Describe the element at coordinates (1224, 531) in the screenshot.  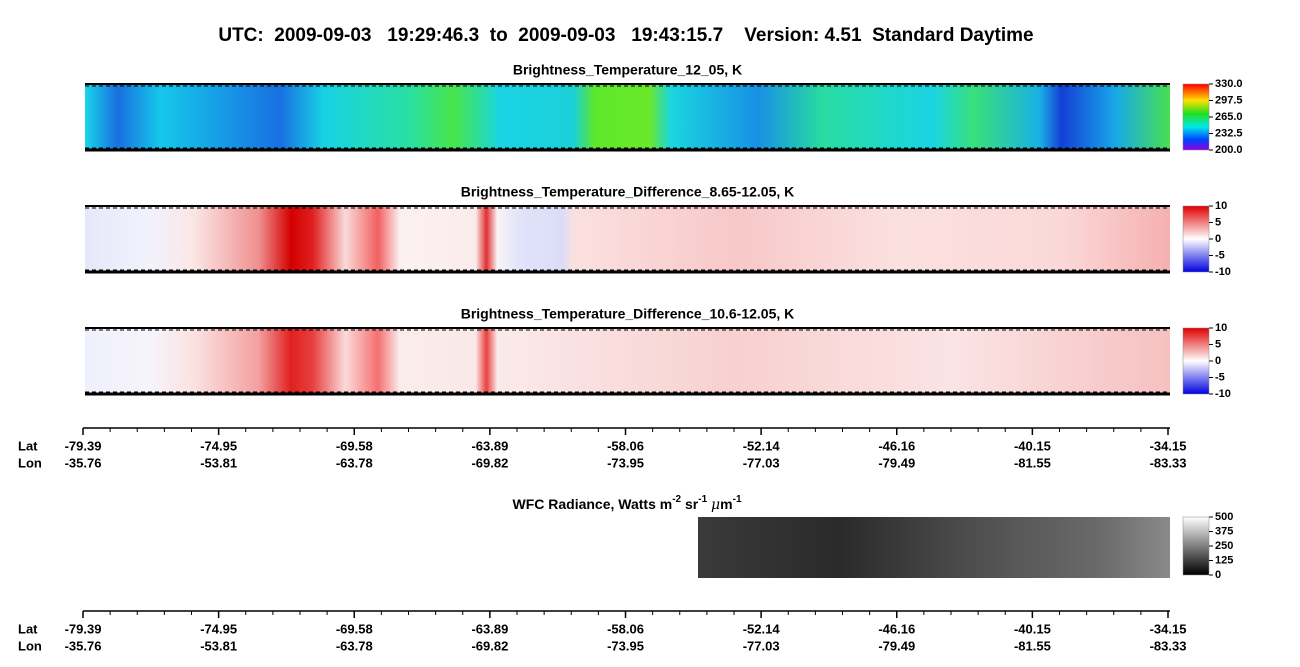
I see `colorbar-tick-label: 375` at that location.